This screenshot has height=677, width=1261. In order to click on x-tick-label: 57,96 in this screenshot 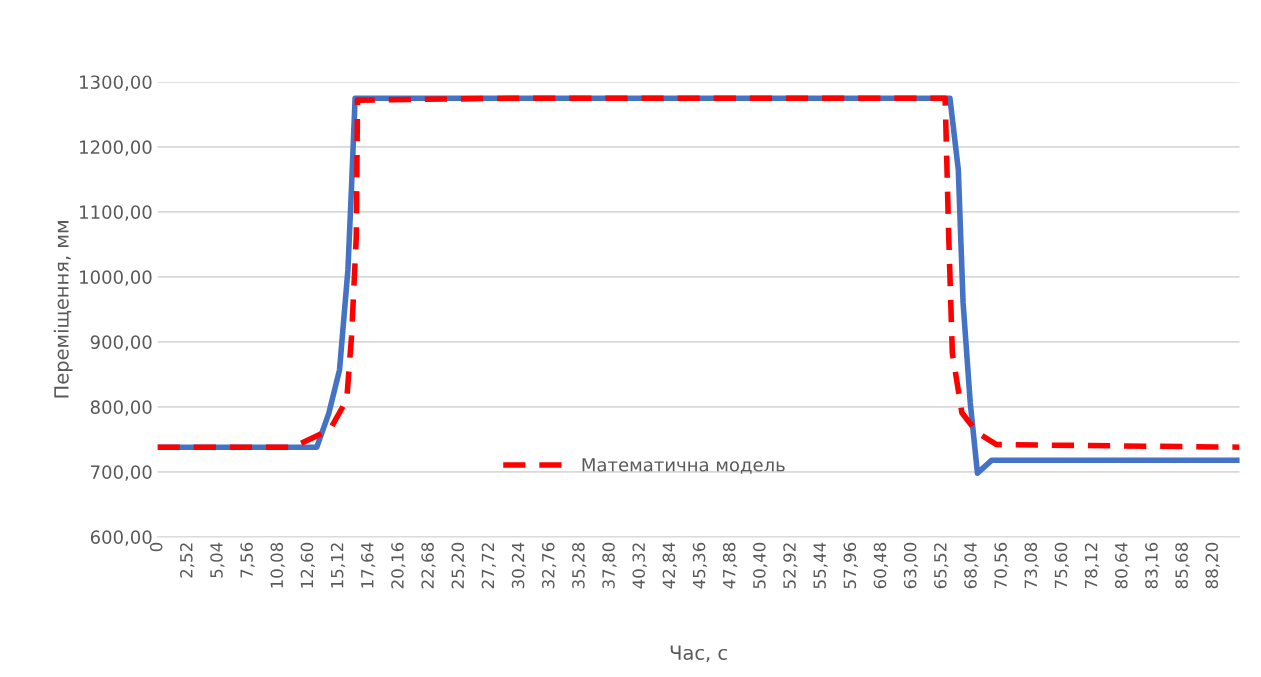, I will do `click(850, 565)`.